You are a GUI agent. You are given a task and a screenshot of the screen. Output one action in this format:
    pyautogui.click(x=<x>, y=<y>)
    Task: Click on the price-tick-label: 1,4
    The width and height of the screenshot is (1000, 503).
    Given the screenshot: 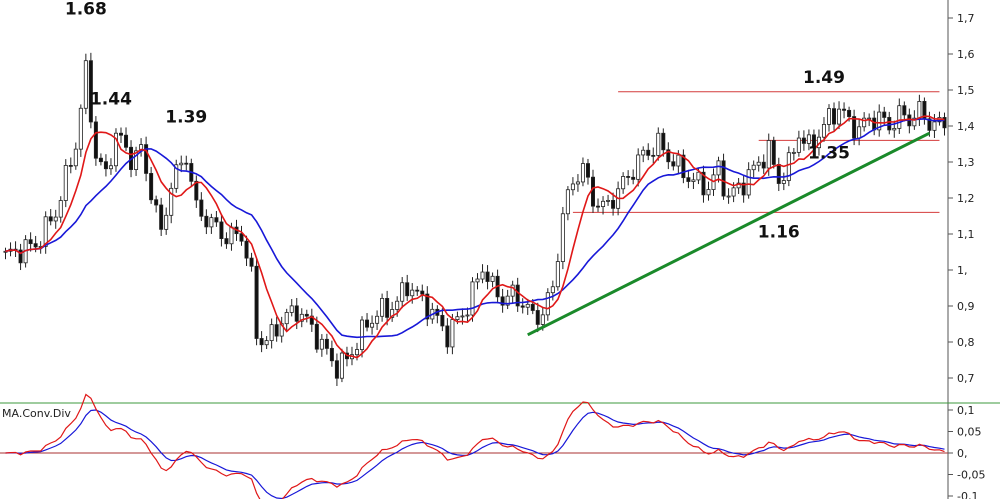 What is the action you would take?
    pyautogui.click(x=966, y=126)
    